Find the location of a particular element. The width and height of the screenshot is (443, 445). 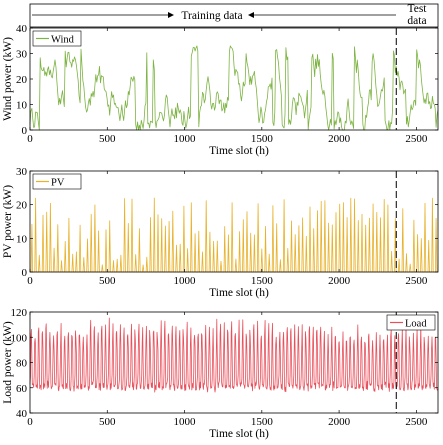

legend-label: PV is located at coordinates (58, 183).